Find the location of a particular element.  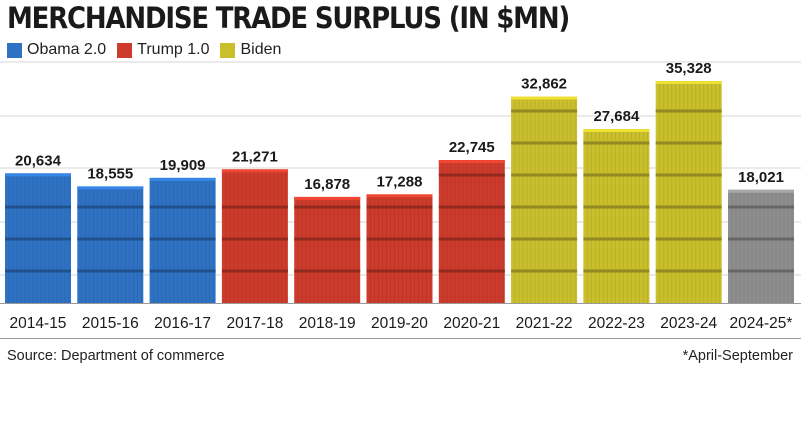

x-tick-label: 2023-24 is located at coordinates (688, 323).